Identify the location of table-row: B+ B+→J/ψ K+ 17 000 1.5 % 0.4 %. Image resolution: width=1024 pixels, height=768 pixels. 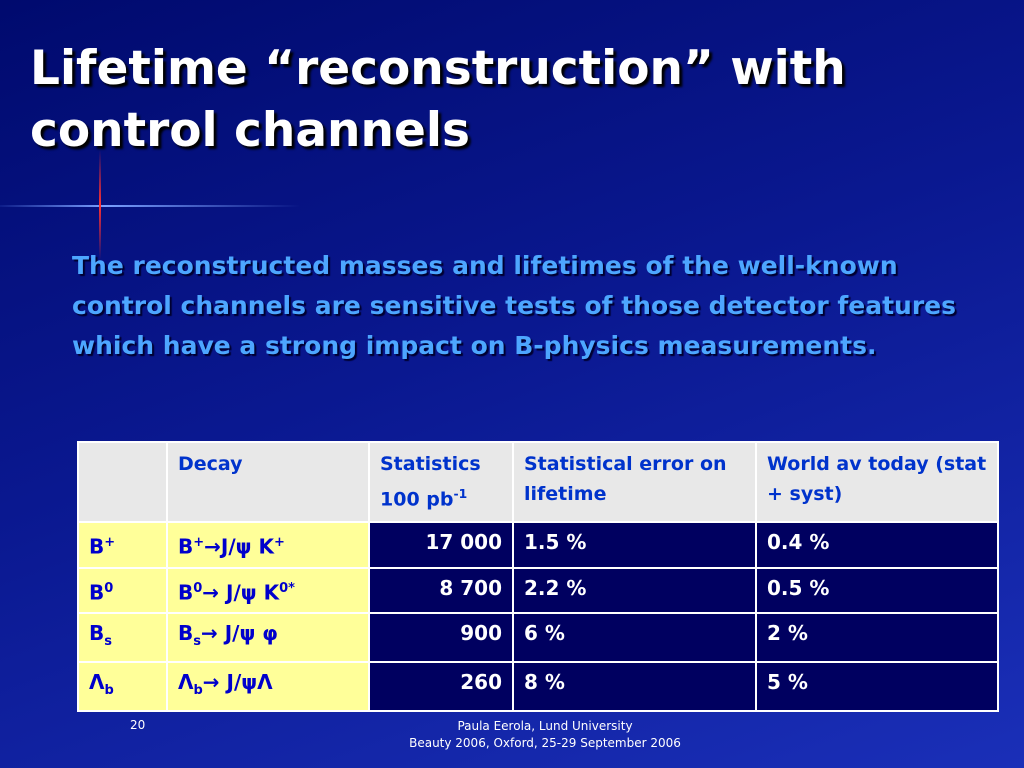
(538, 545).